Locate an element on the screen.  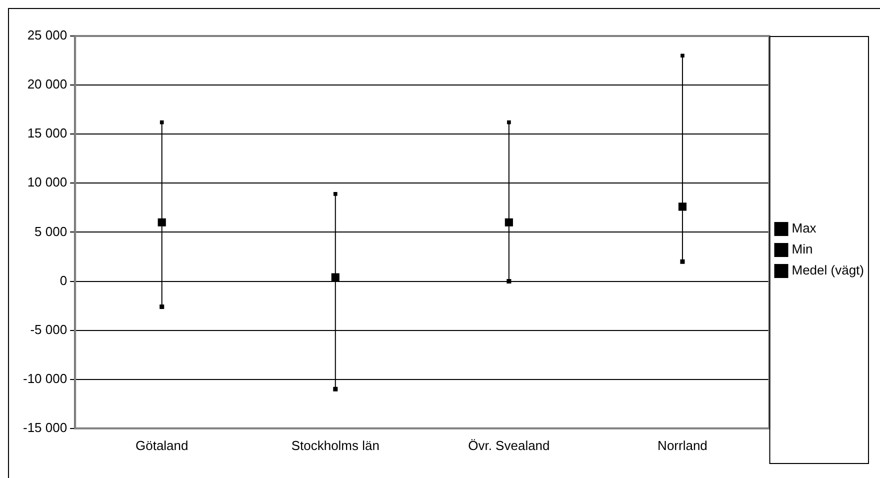
legend-label: Max is located at coordinates (804, 228).